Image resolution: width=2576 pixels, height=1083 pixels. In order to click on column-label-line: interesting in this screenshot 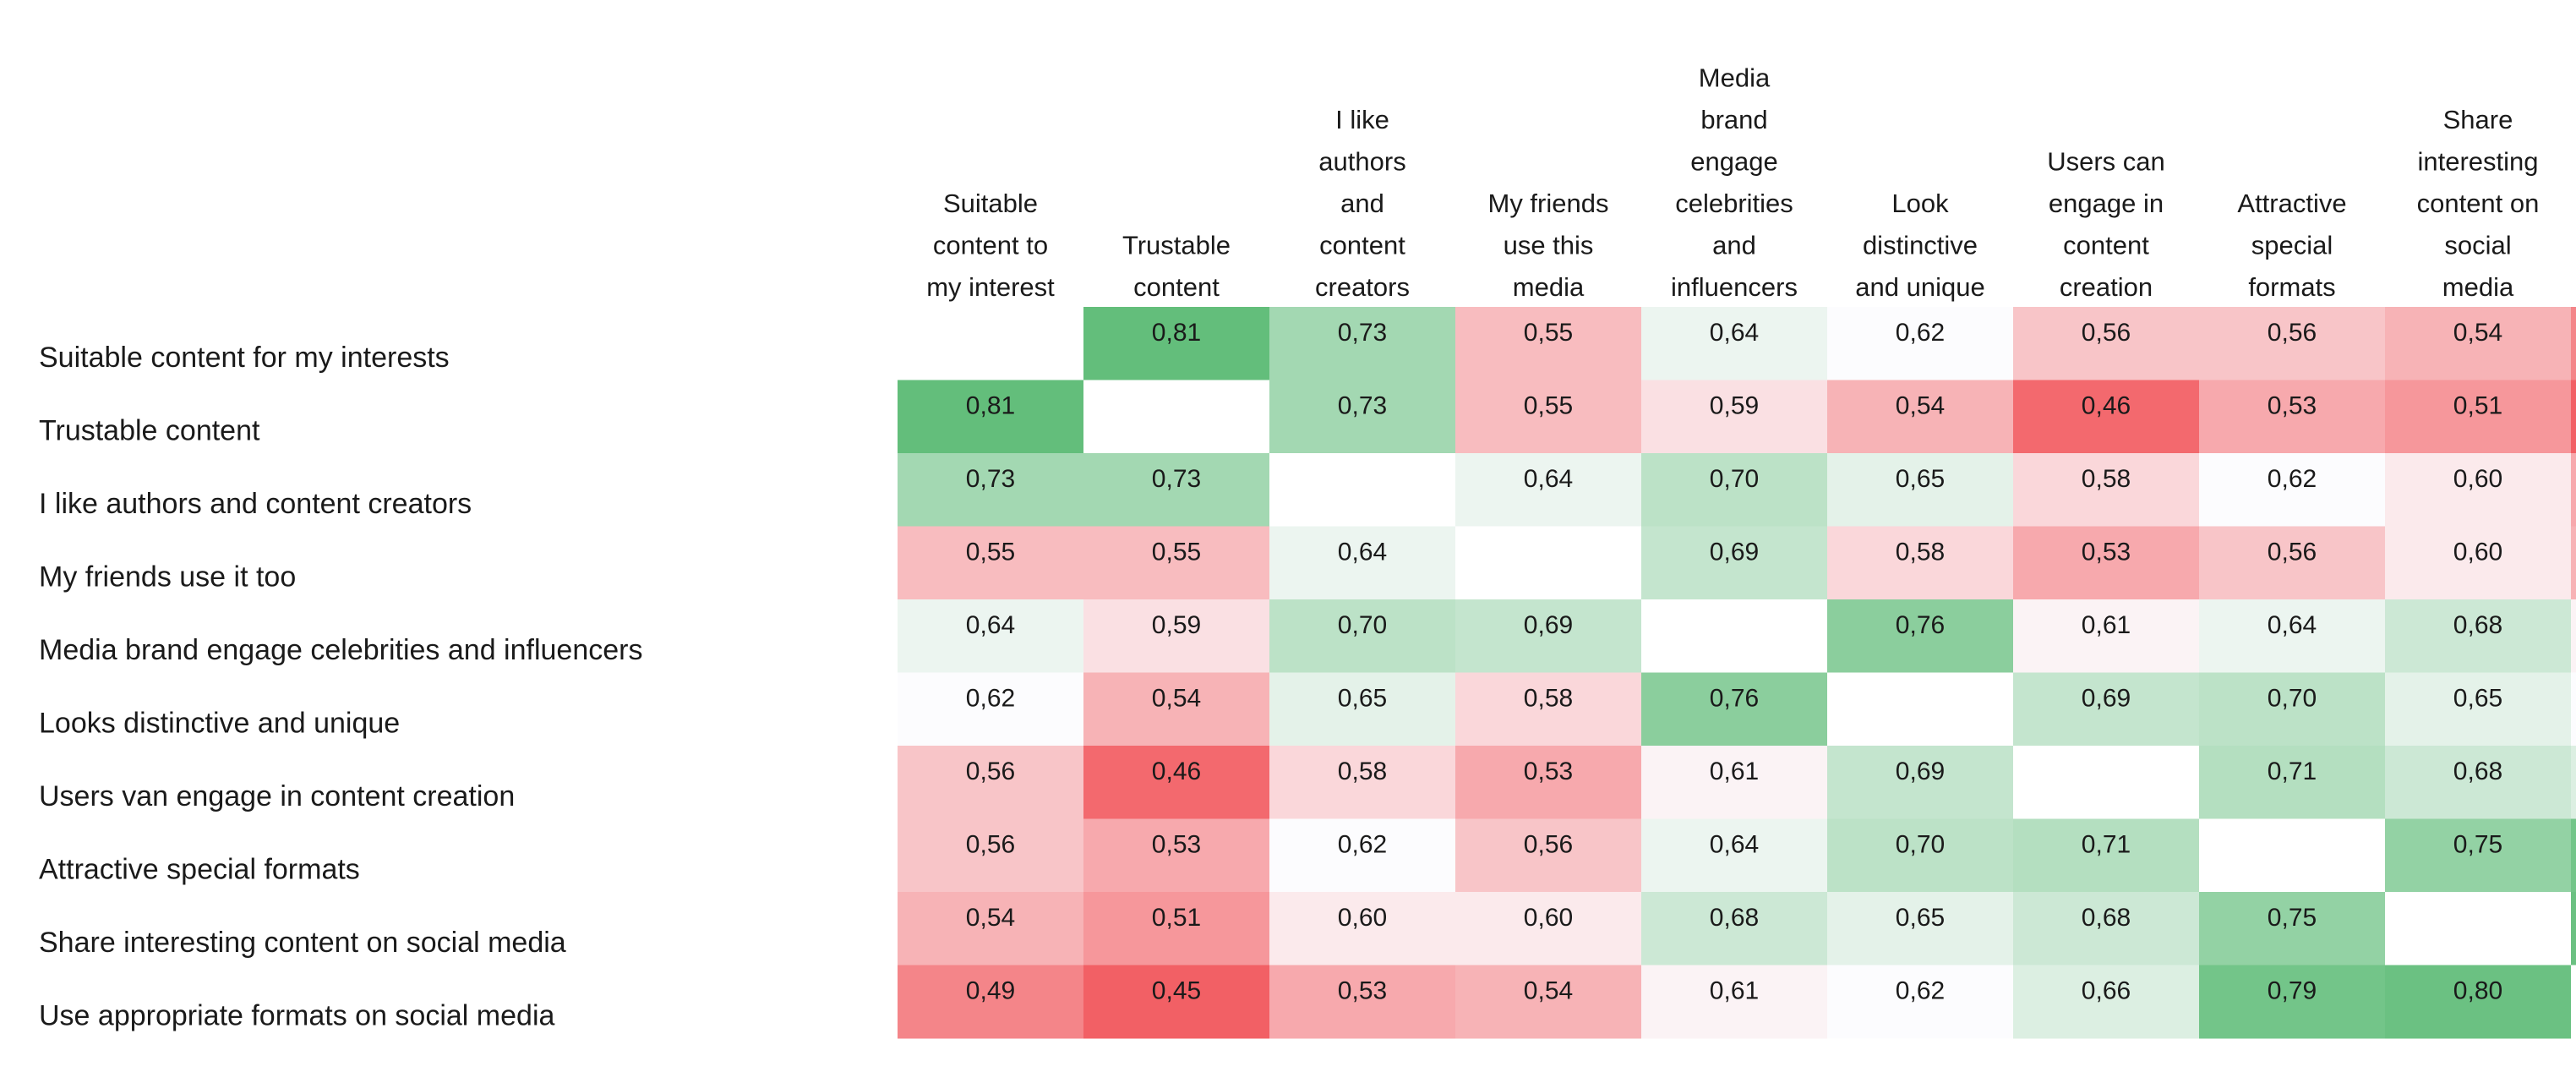, I will do `click(2477, 162)`.